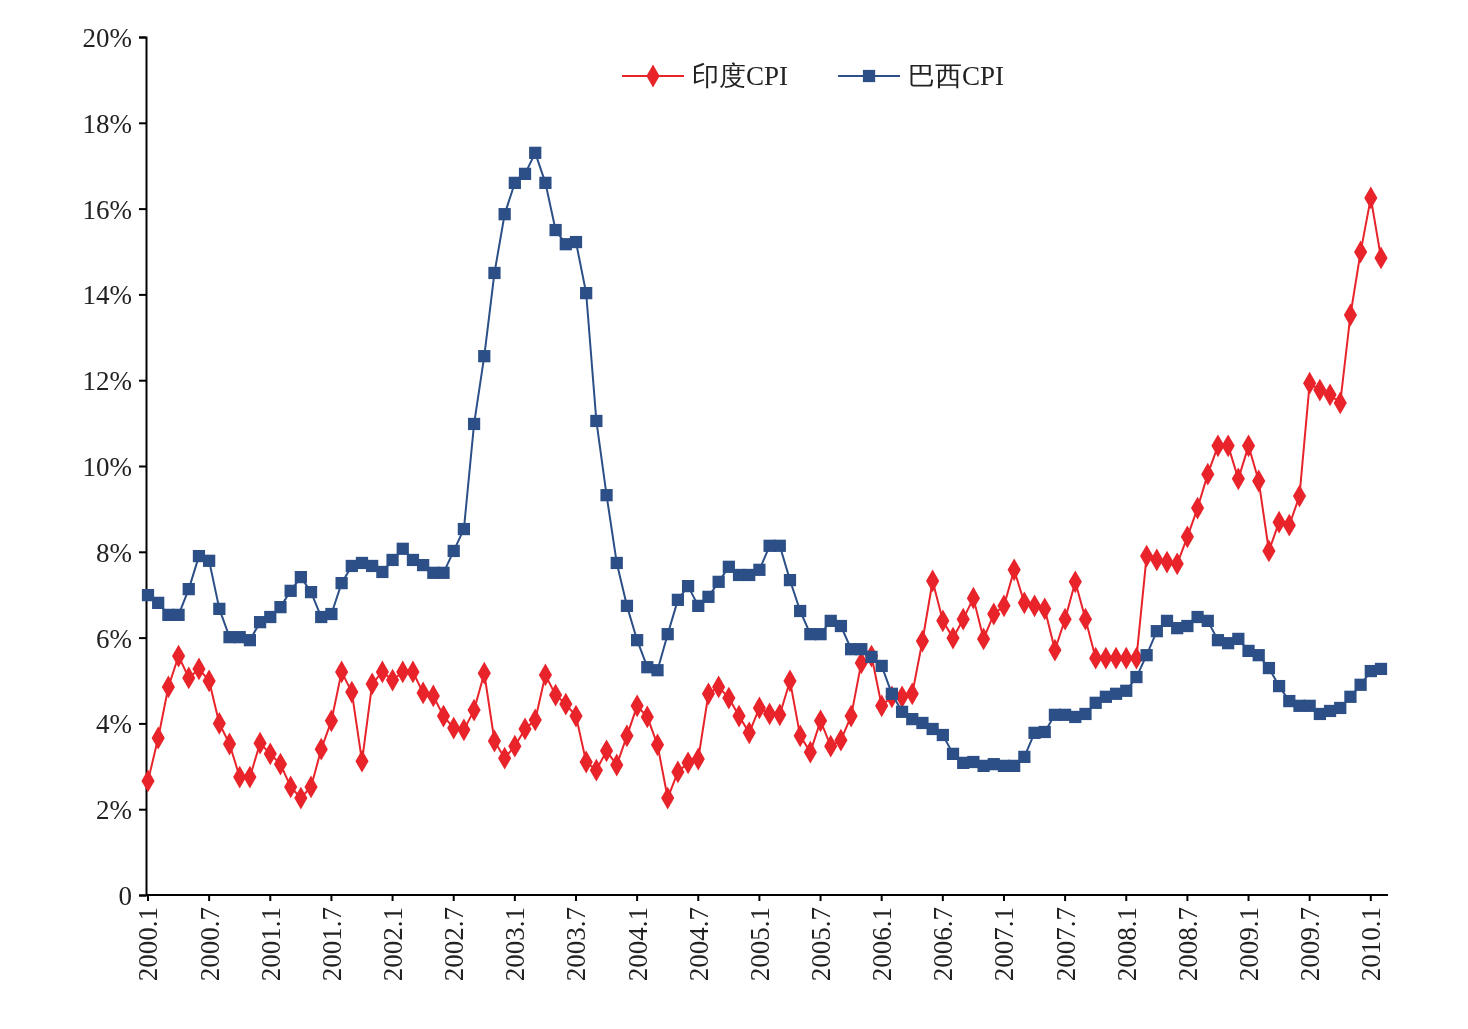 This screenshot has height=1029, width=1468. What do you see at coordinates (943, 944) in the screenshot?
I see `x-tick-label: 2006.7` at bounding box center [943, 944].